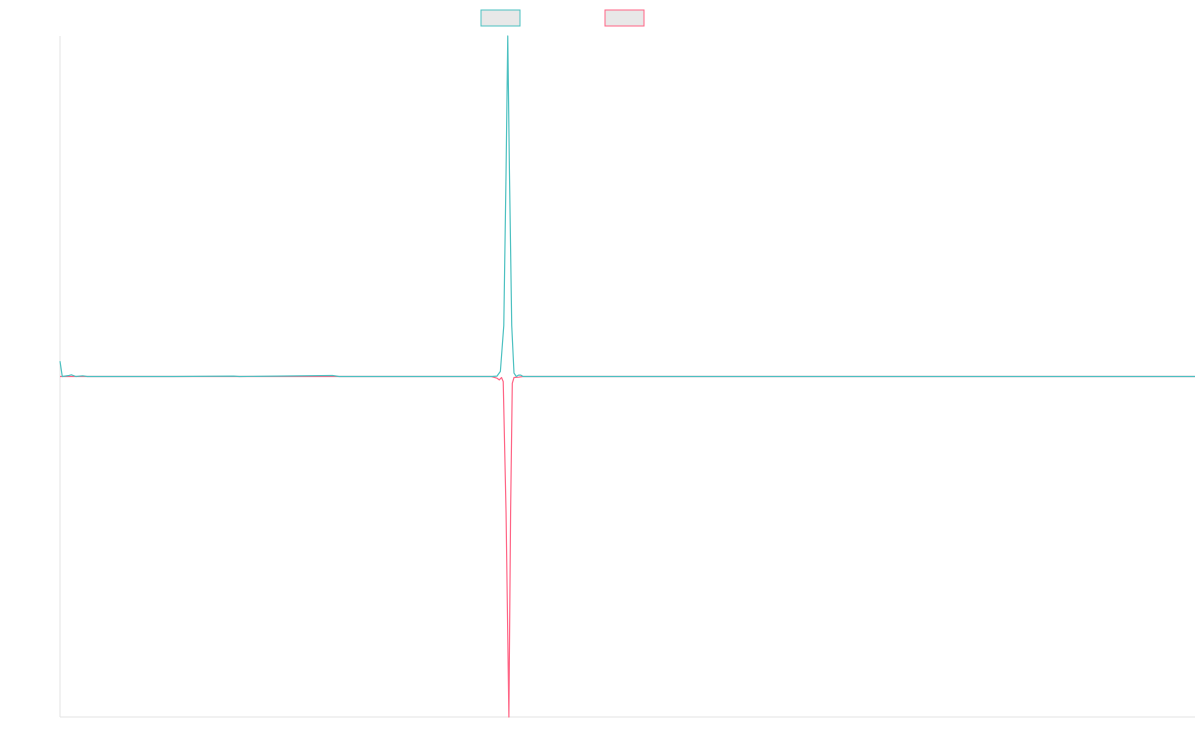 This screenshot has width=1200, height=750. What do you see at coordinates (624, 18) in the screenshot?
I see `legend-swatch-series-b` at bounding box center [624, 18].